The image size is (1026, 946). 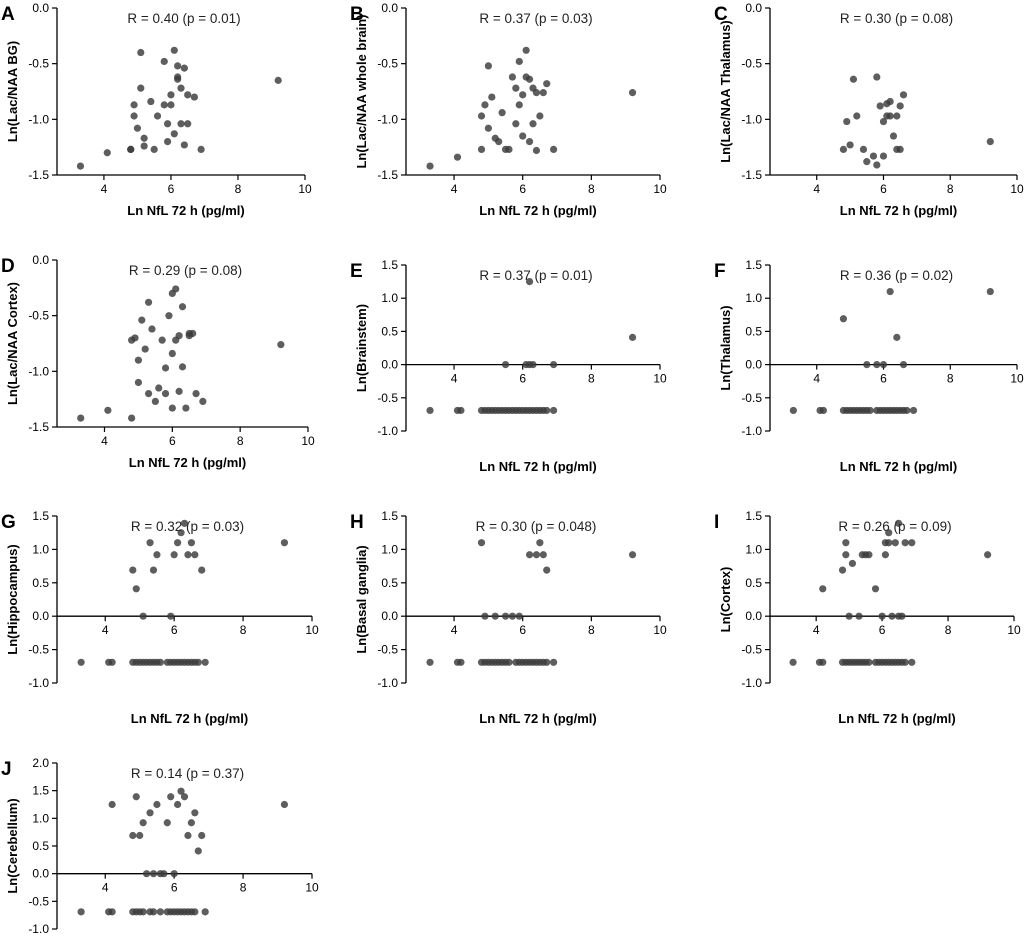 I want to click on y-axis-title: Ln(Lac/NAA BG), so click(x=12, y=91).